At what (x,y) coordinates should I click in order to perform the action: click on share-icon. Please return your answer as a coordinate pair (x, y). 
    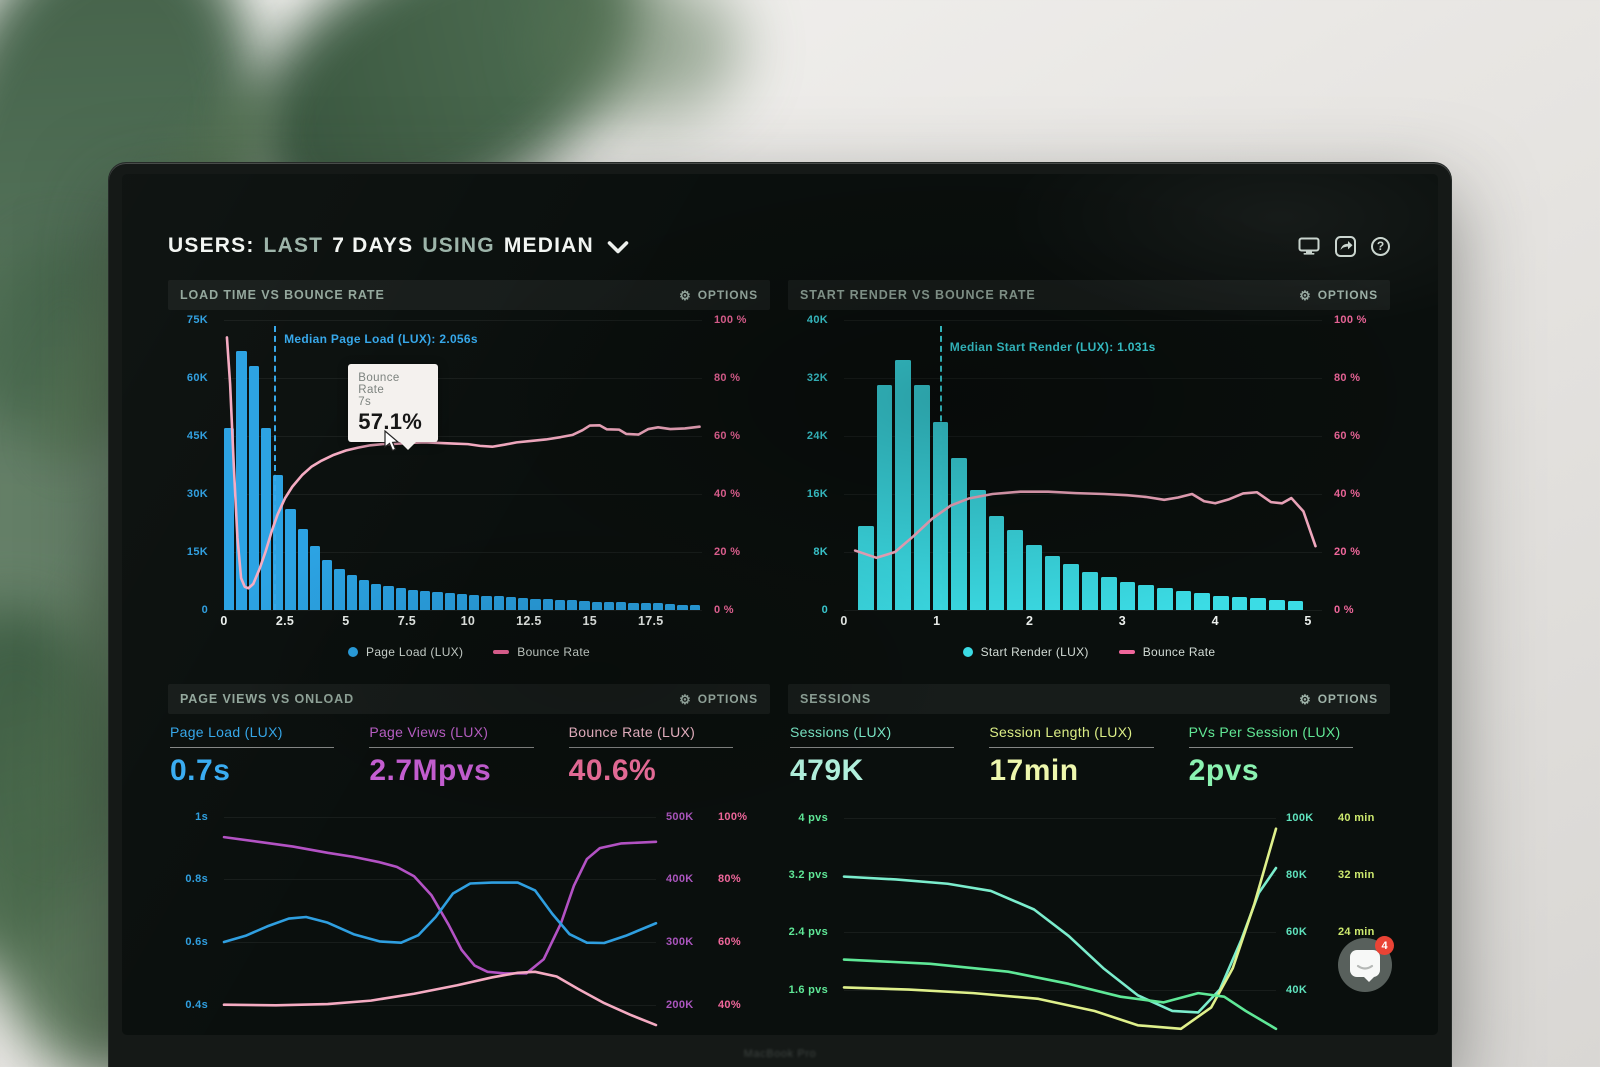
    Looking at the image, I should click on (1345, 246).